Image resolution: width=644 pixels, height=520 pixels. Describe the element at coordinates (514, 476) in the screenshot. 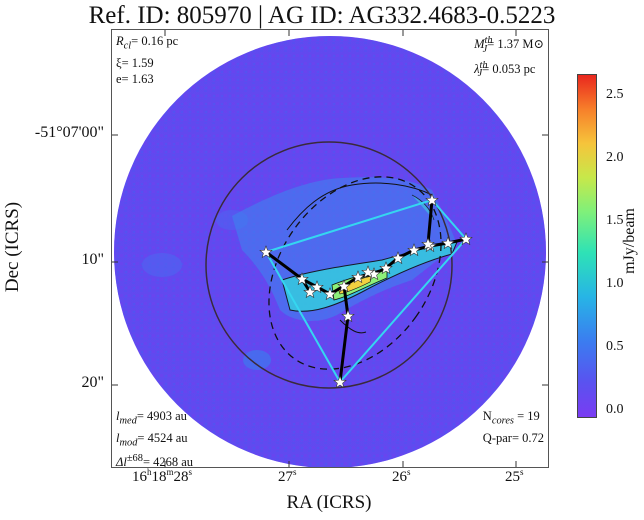

I see `x-tick-label: 25s` at that location.